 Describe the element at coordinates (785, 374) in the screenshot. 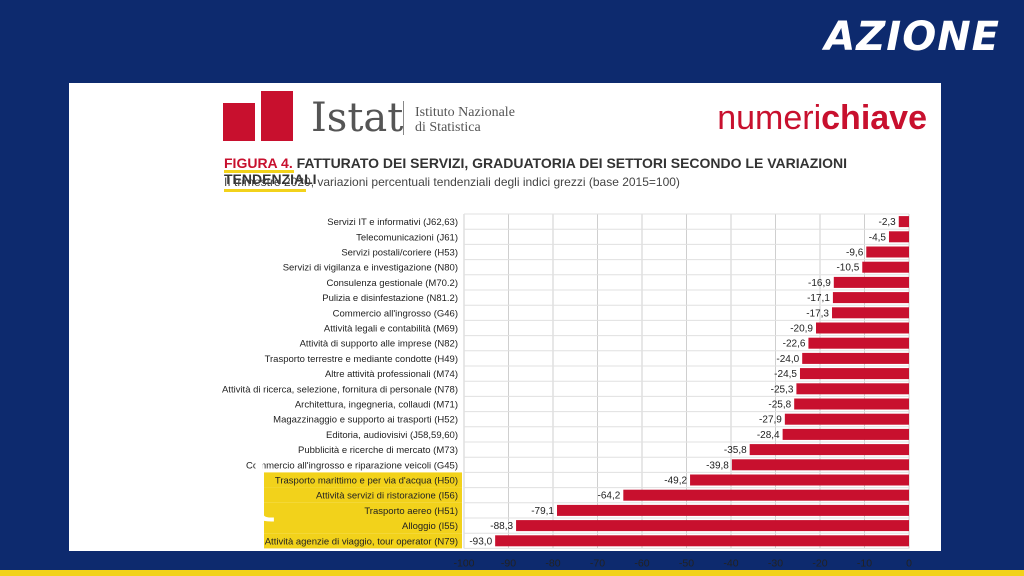

I see `value-label: -24,5` at that location.